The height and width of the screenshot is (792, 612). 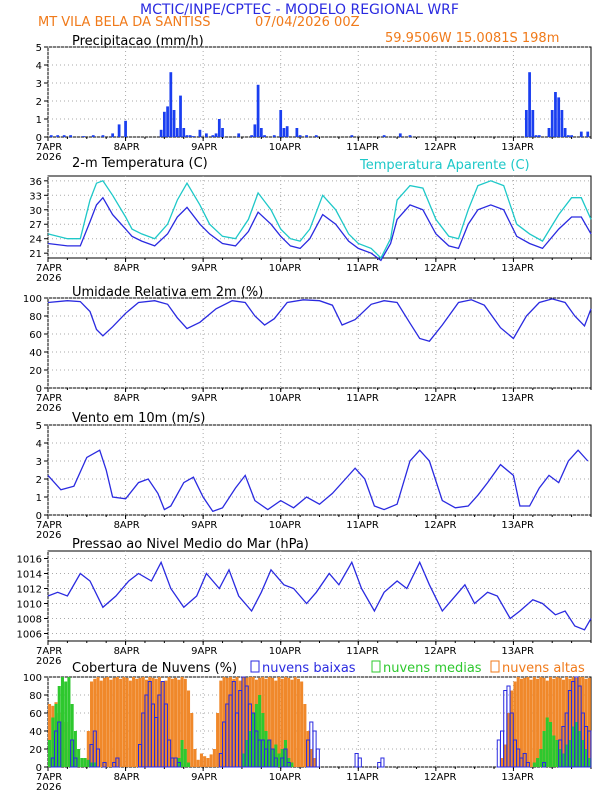 I want to click on x-year-label: 2026, so click(x=48, y=278).